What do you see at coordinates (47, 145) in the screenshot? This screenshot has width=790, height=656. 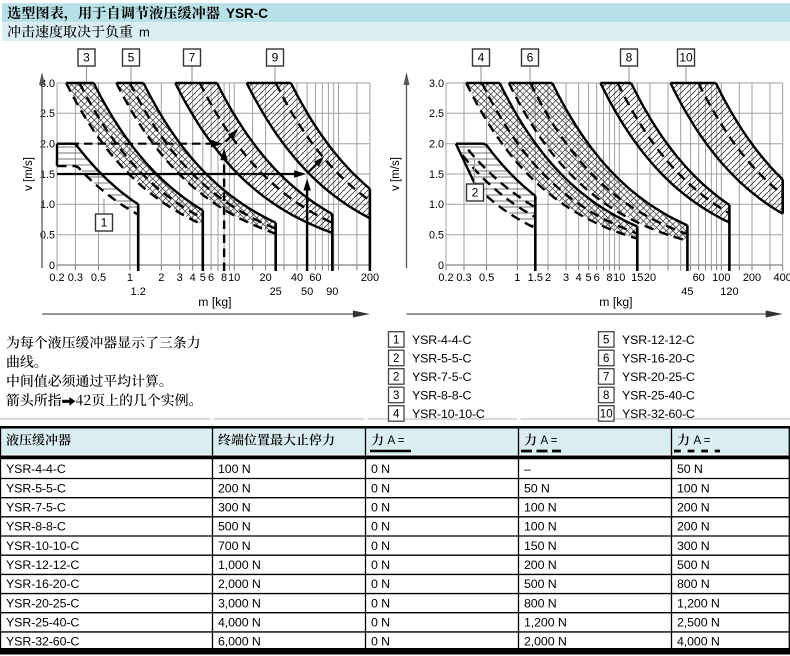 I see `svg-text: 2.0` at bounding box center [47, 145].